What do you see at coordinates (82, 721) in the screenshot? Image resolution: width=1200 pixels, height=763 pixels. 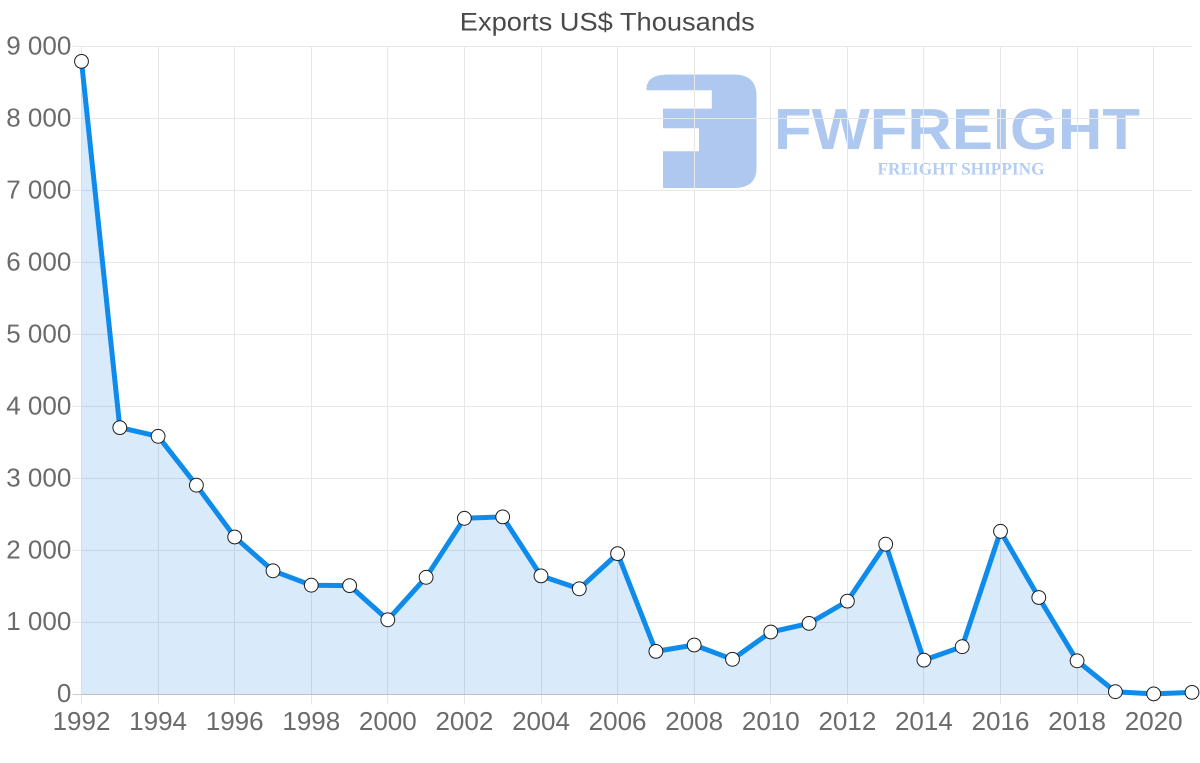 I see `svg-text: 1992` at bounding box center [82, 721].